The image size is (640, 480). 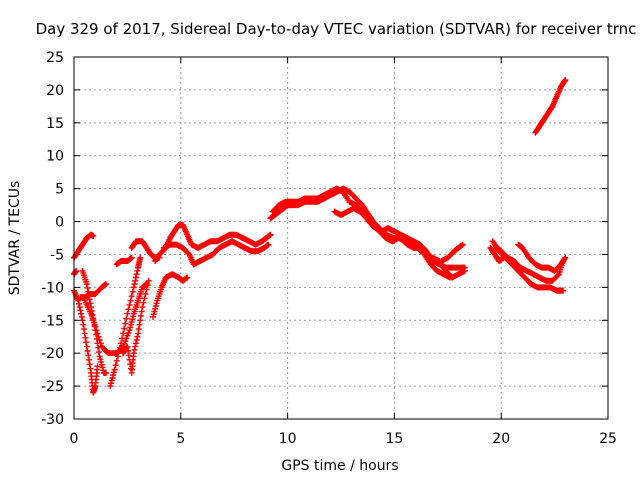 What do you see at coordinates (52, 387) in the screenshot?
I see `y-tick-label: -25` at bounding box center [52, 387].